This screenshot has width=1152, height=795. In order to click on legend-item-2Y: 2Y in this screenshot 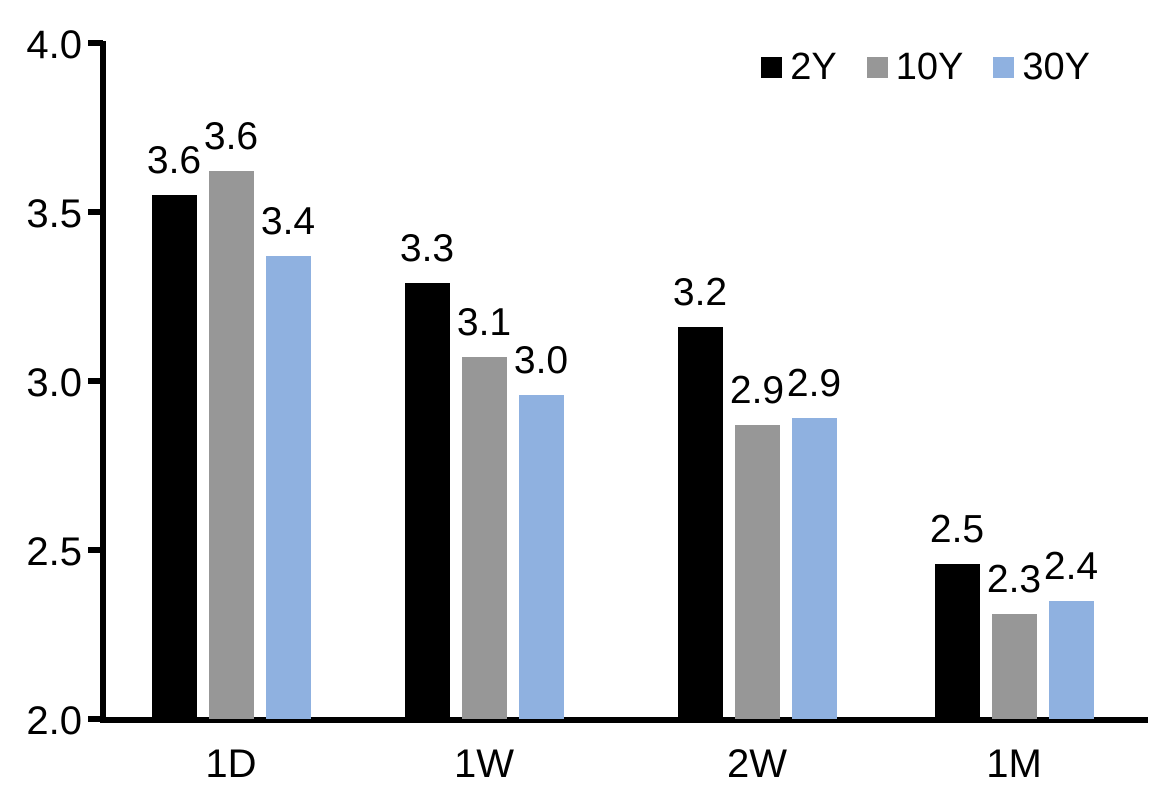, I will do `click(799, 67)`.